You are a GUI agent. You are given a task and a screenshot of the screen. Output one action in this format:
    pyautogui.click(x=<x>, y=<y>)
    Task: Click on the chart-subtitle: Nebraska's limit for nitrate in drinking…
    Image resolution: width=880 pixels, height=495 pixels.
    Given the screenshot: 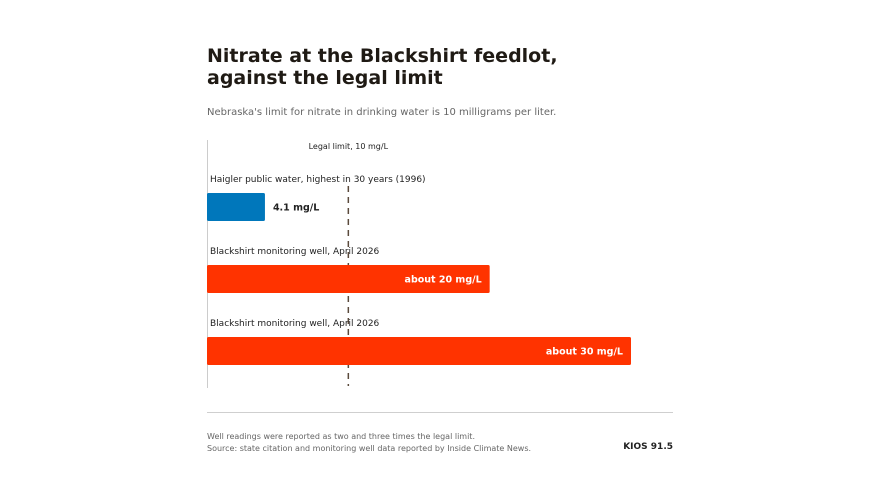 What is the action you would take?
    pyautogui.click(x=382, y=112)
    